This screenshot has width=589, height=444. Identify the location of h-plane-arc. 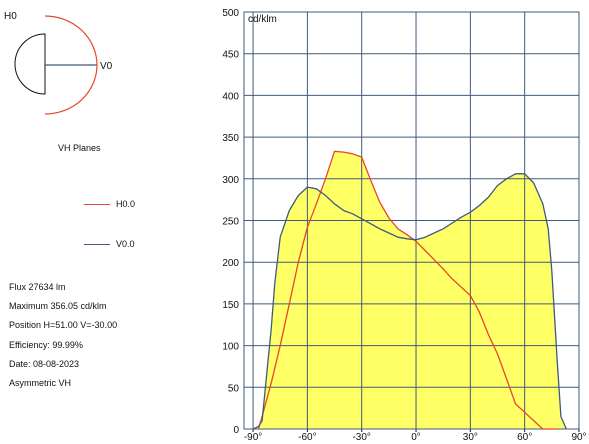
(71, 65).